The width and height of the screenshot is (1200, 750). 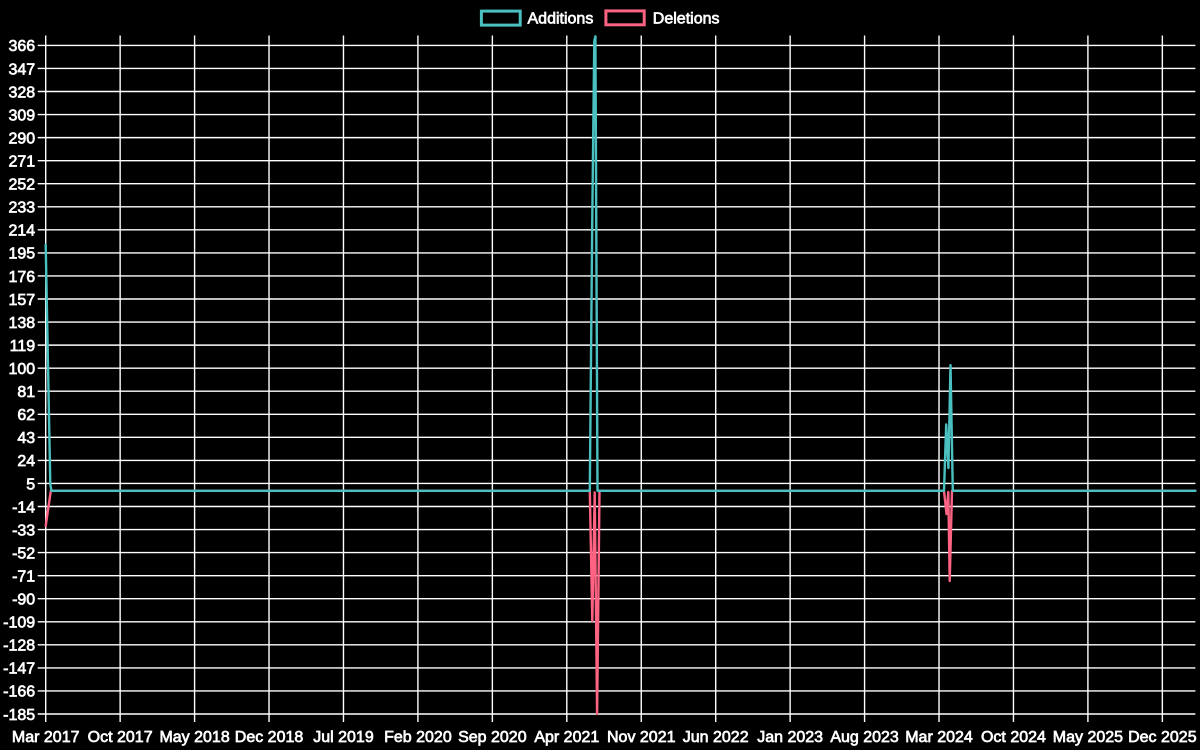 What do you see at coordinates (566, 737) in the screenshot?
I see `svg-text: Apr 2021` at bounding box center [566, 737].